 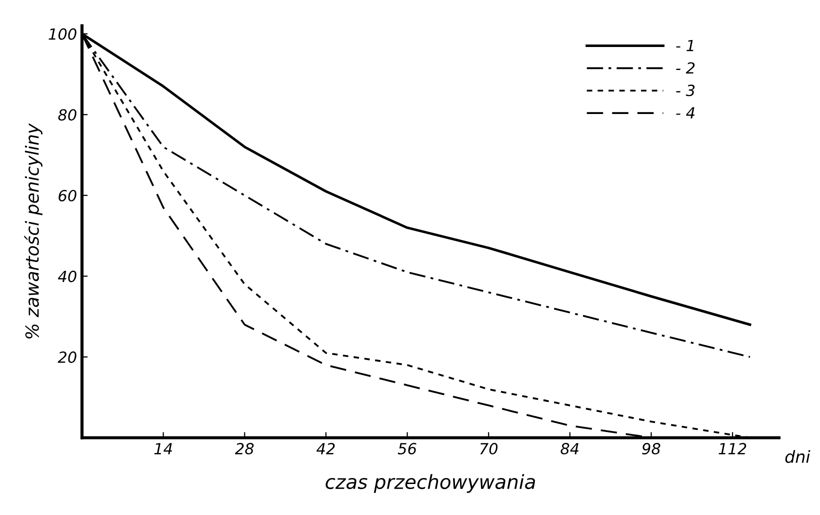 I want to click on x-axis-title: czas przechowywania, so click(x=430, y=483).